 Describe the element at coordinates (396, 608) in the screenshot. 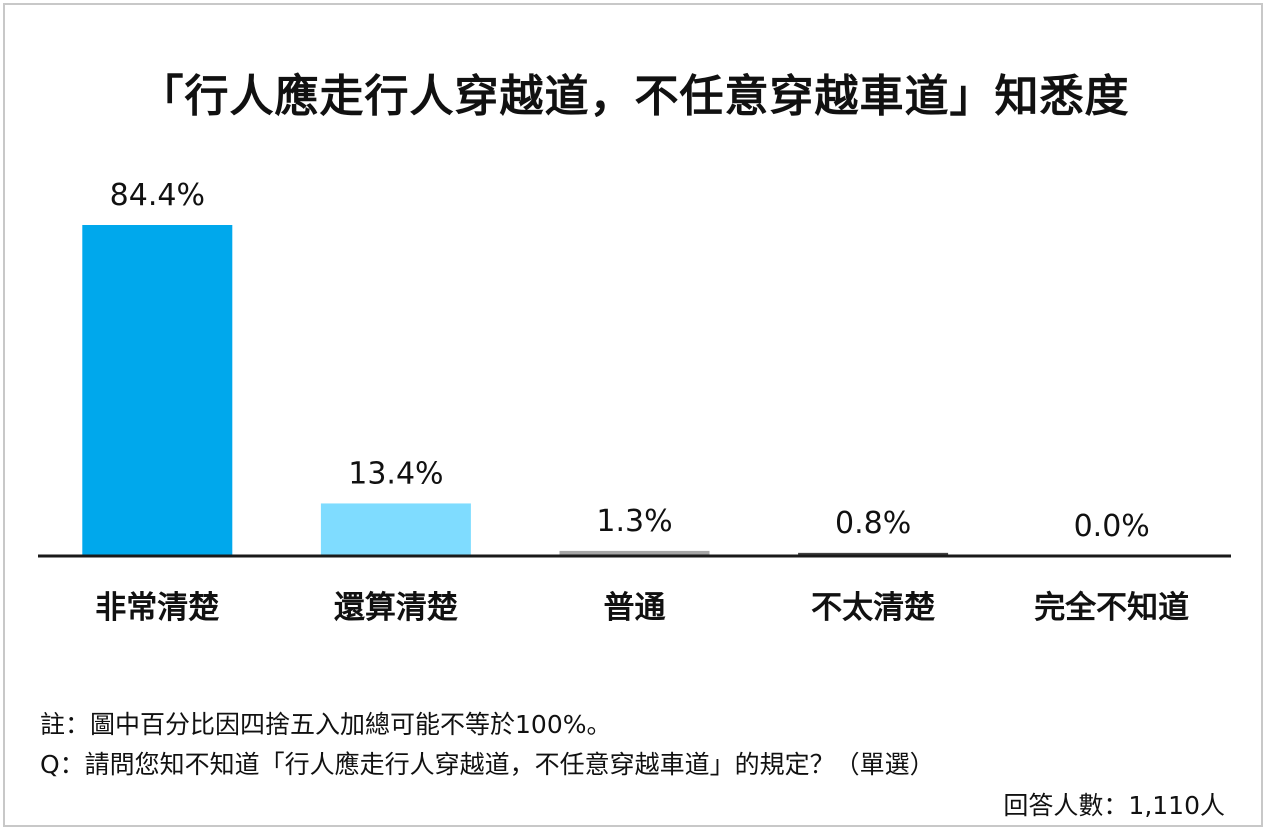

I see `category-label-1: 還算清楚` at that location.